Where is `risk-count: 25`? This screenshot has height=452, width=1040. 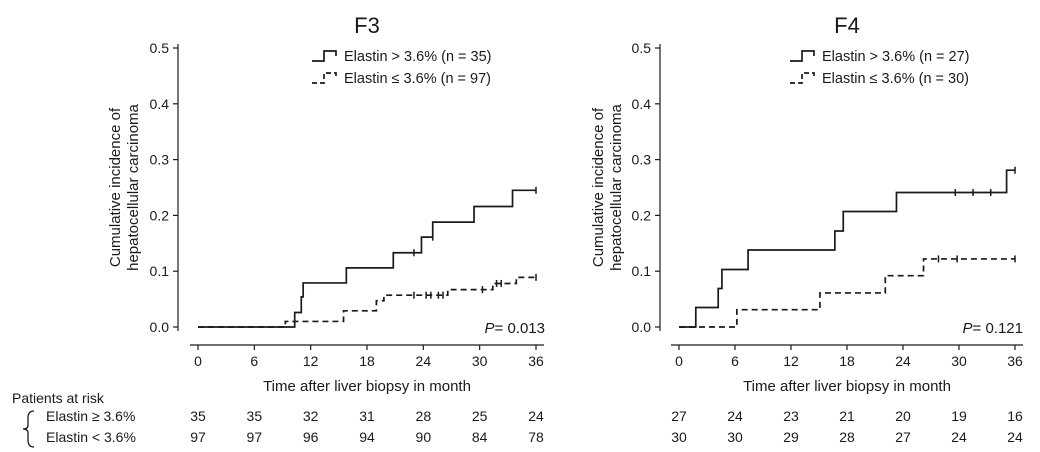
risk-count: 25 is located at coordinates (480, 416).